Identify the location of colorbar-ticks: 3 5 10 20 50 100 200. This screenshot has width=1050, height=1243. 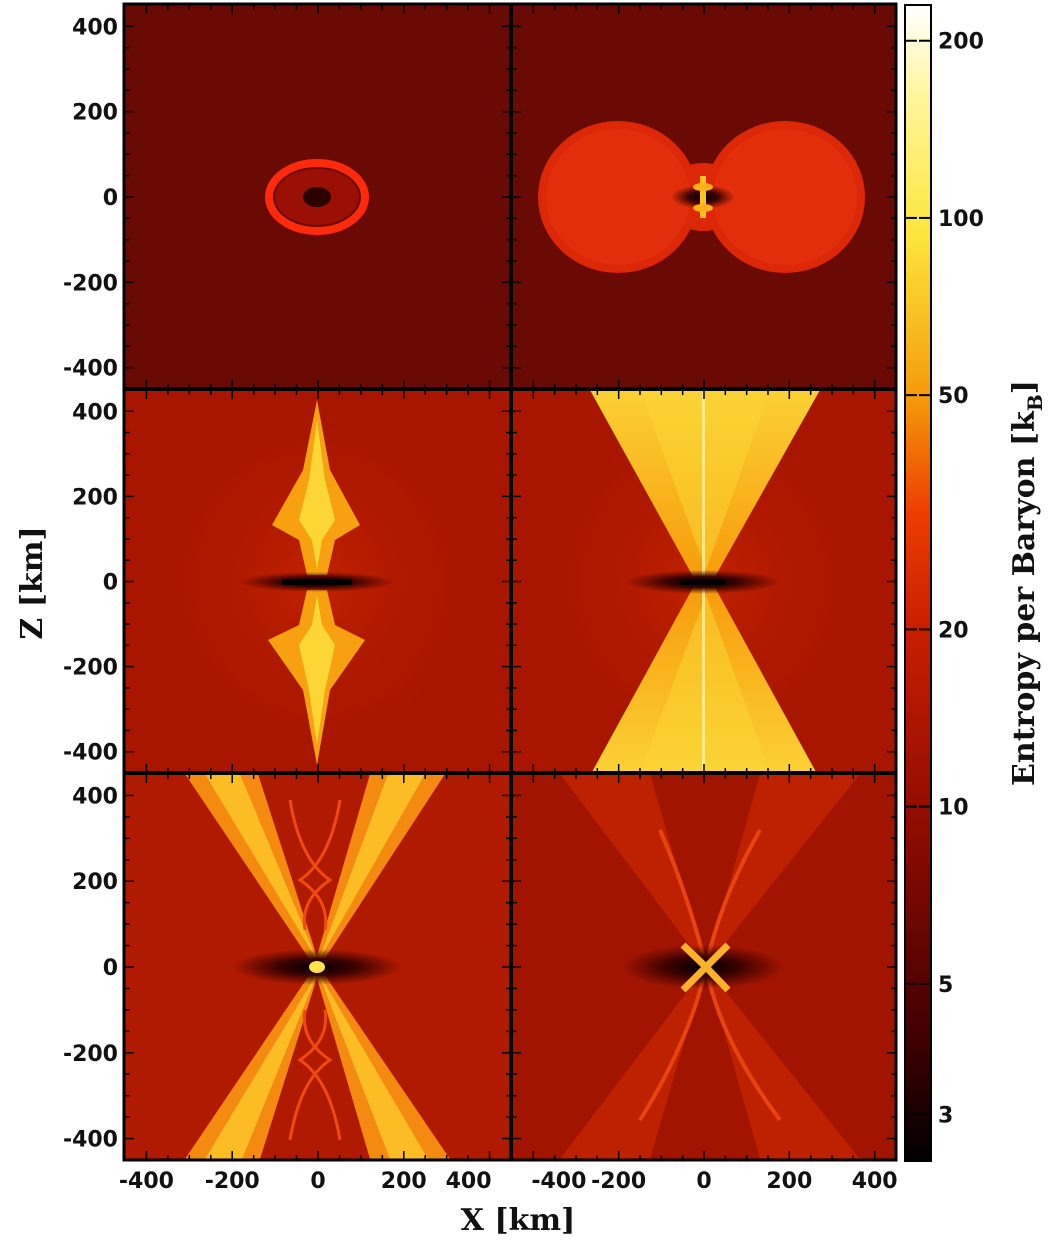
(944, 579).